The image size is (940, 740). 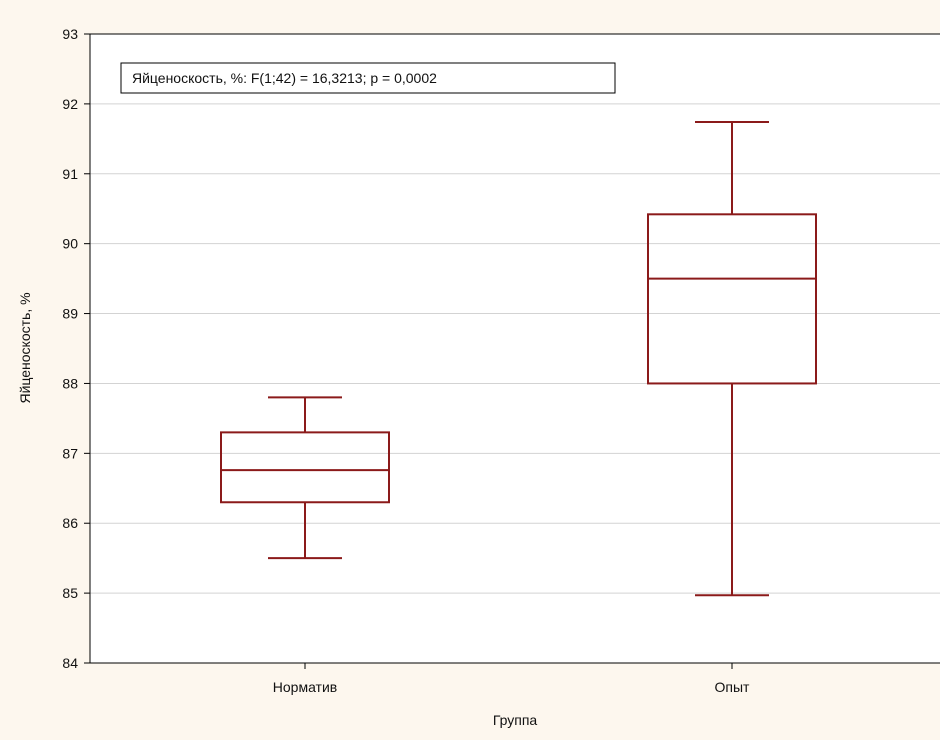 What do you see at coordinates (70, 314) in the screenshot?
I see `y-tick-label-89: 89` at bounding box center [70, 314].